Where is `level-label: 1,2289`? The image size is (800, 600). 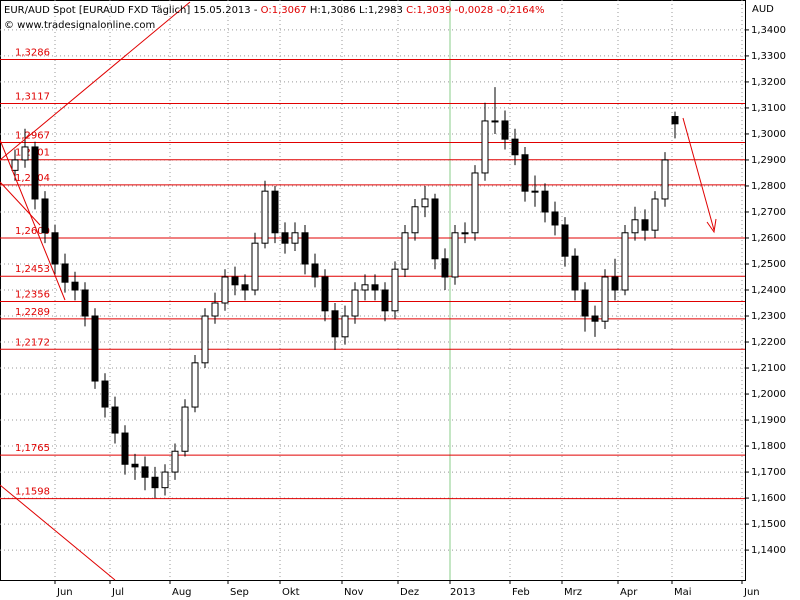 level-label: 1,2289 is located at coordinates (32, 312).